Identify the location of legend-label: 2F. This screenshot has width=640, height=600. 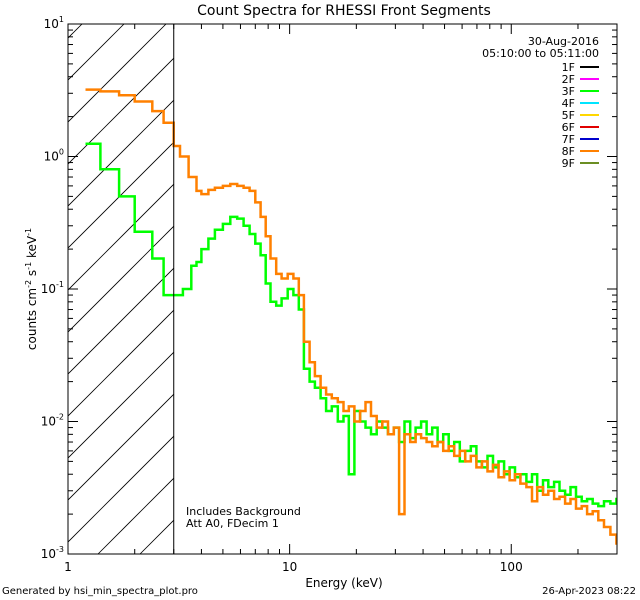
(568, 79).